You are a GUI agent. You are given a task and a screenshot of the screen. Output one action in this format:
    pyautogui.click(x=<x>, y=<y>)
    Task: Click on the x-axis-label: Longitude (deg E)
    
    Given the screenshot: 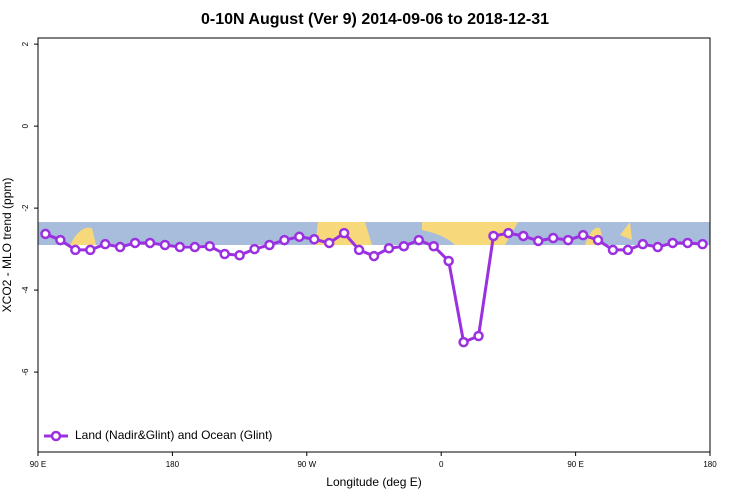 What is the action you would take?
    pyautogui.click(x=373, y=482)
    